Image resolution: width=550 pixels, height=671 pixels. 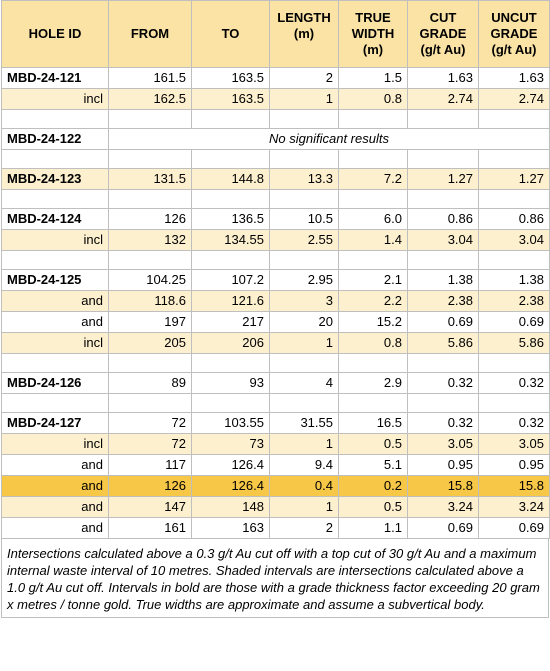 What do you see at coordinates (514, 179) in the screenshot?
I see `uncut-grade-cell: 1.27` at bounding box center [514, 179].